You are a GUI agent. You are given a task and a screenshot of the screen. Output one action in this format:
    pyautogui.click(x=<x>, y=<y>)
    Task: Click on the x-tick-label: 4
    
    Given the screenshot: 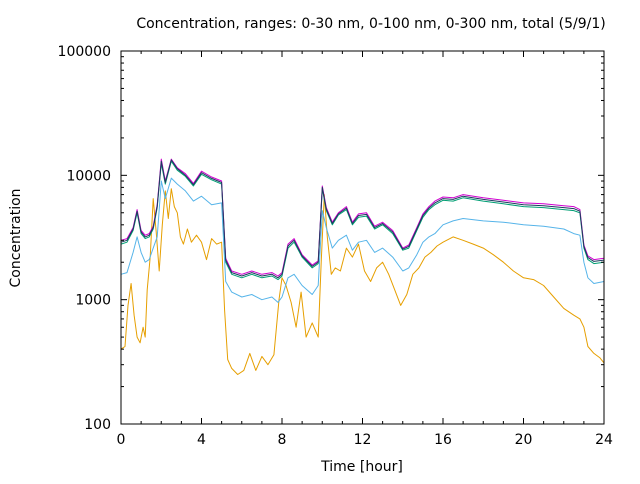 What is the action you would take?
    pyautogui.click(x=201, y=440)
    